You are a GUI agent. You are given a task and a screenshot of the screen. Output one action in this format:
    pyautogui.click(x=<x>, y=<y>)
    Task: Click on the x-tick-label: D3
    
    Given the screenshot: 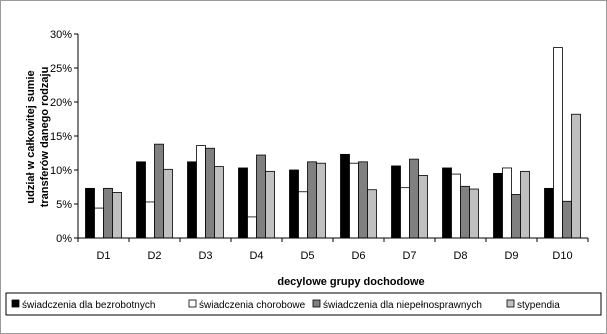 What is the action you would take?
    pyautogui.click(x=205, y=256)
    